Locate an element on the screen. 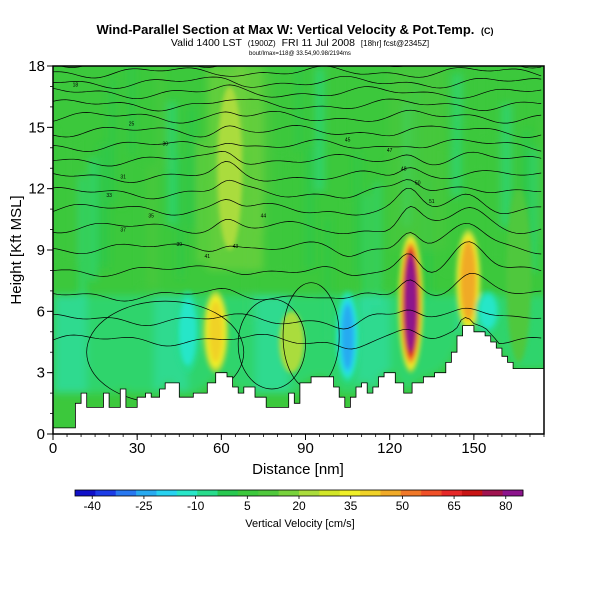 This screenshot has width=600, height=600. colorbar-tick-label: 35 is located at coordinates (351, 506).